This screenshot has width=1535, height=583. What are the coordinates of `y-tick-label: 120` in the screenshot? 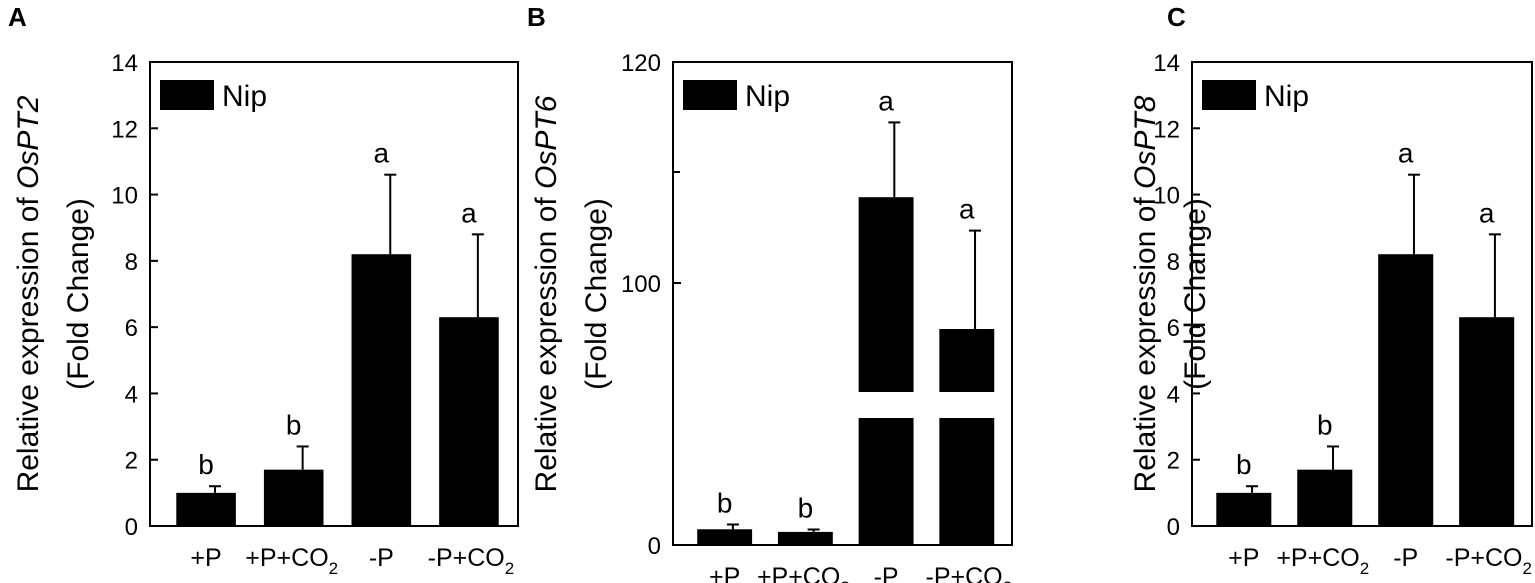 It's located at (641, 63).